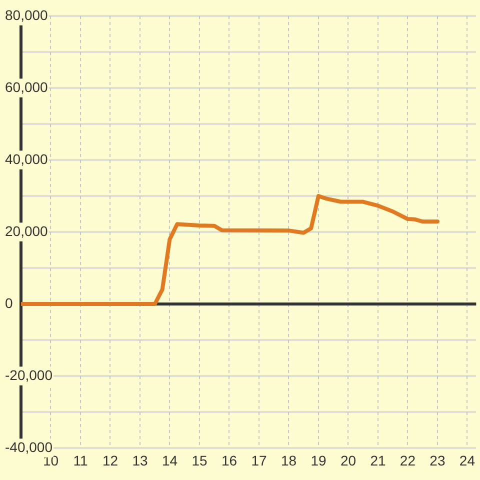 The height and width of the screenshot is (480, 480). I want to click on y-tick-label: -40,000, so click(29, 446).